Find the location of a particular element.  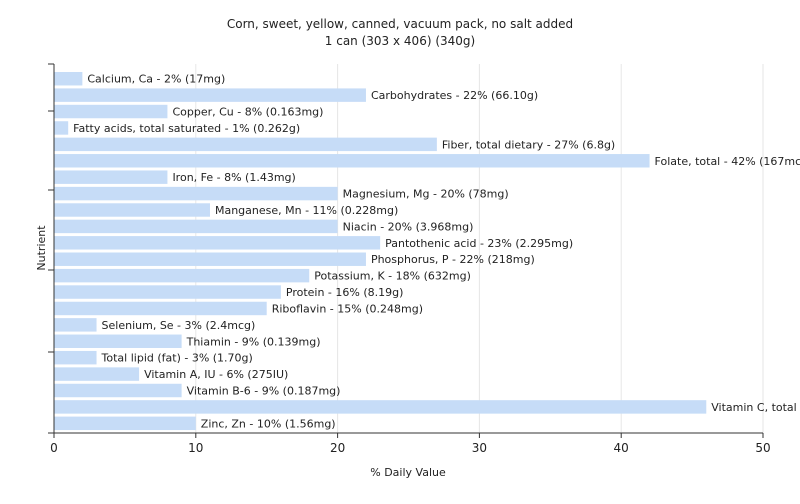

bar-label: Copper, Cu - 8% (0.163mg) is located at coordinates (247, 112).